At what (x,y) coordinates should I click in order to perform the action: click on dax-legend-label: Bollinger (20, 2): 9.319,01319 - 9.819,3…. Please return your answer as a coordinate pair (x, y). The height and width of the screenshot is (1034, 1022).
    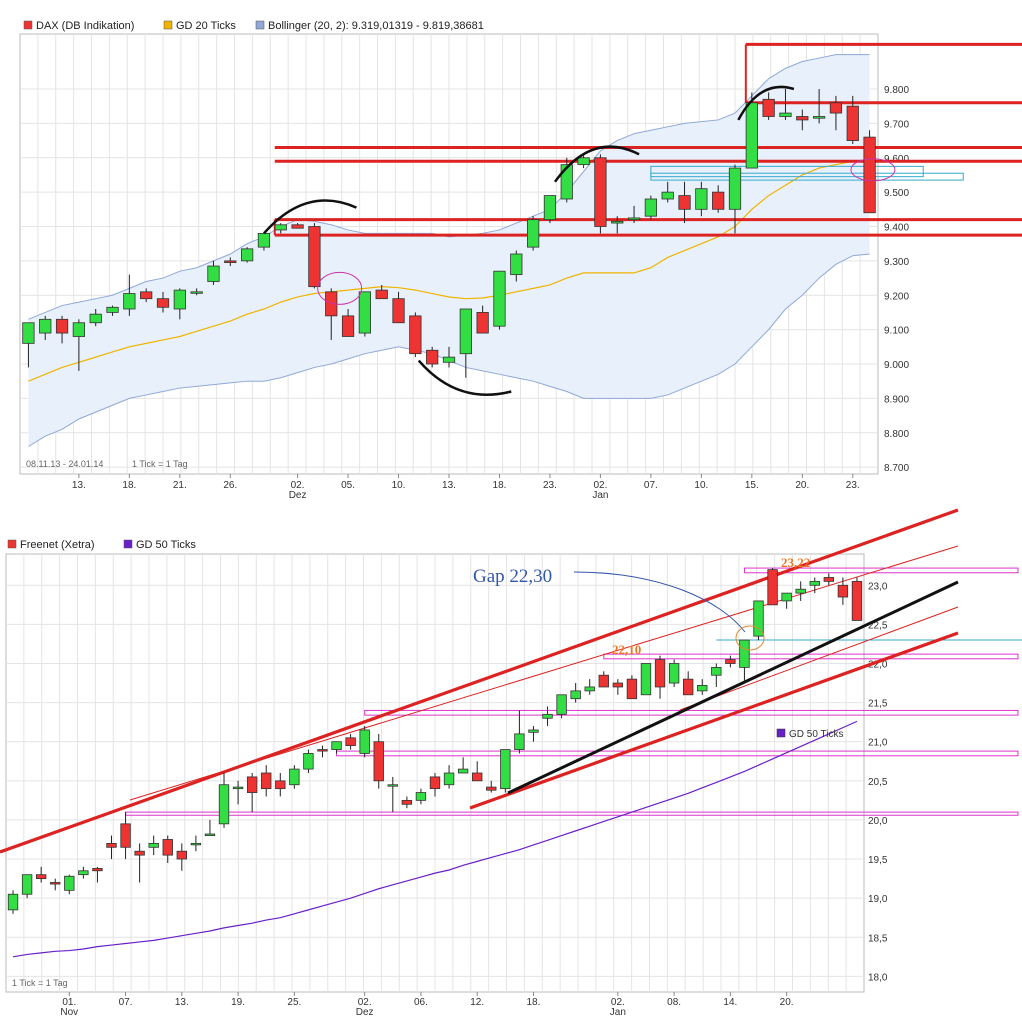
    Looking at the image, I should click on (376, 26).